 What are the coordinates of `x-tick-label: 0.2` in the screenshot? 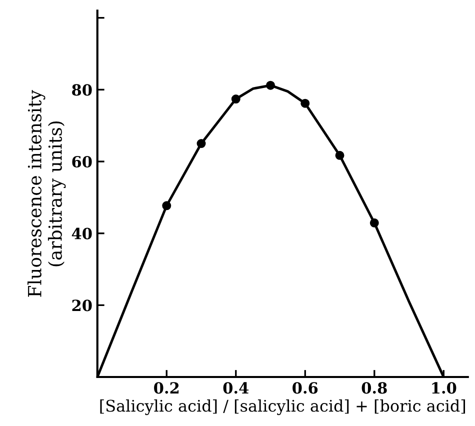 It's located at (166, 388).